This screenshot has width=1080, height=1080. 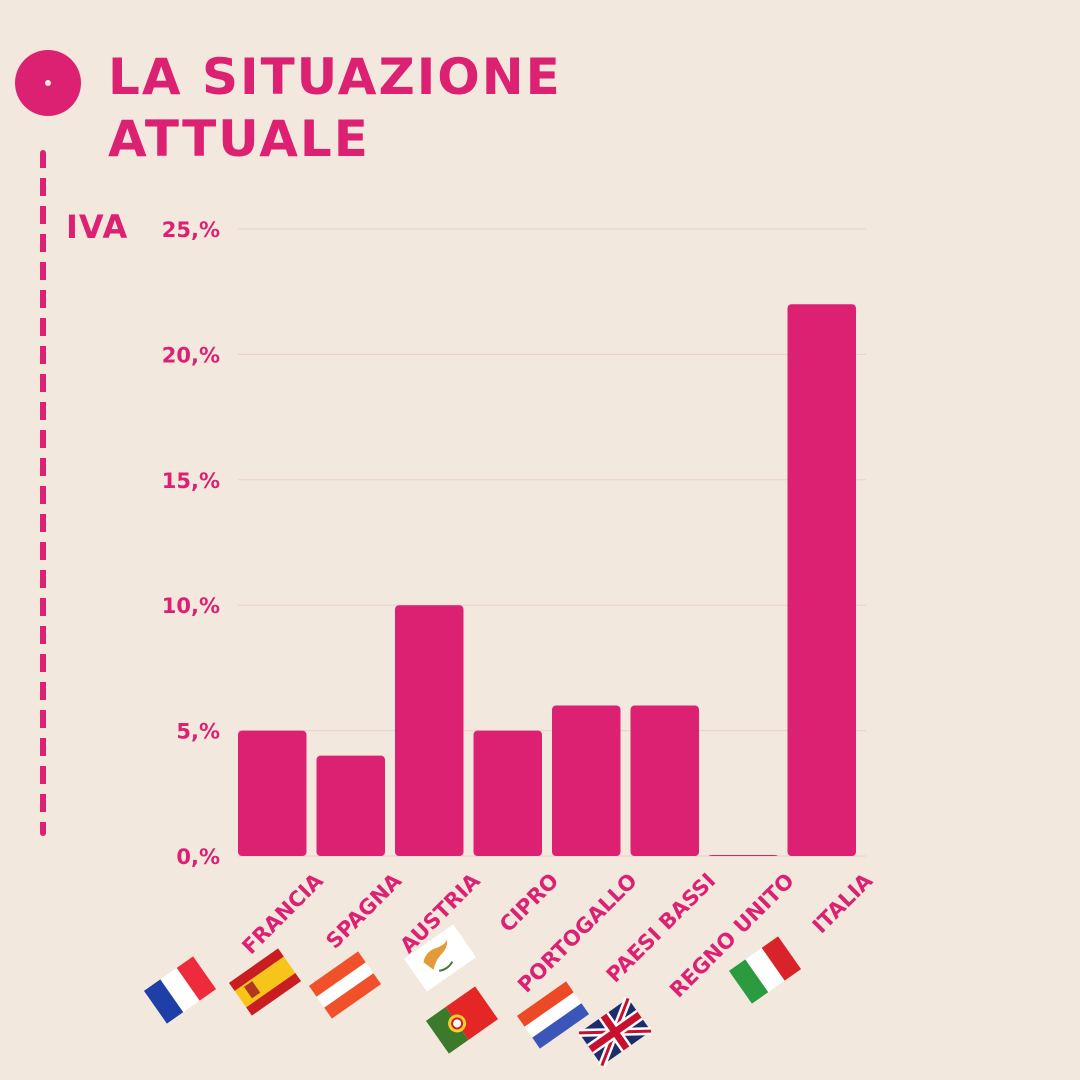 I want to click on flag-austria-icon, so click(x=345, y=985).